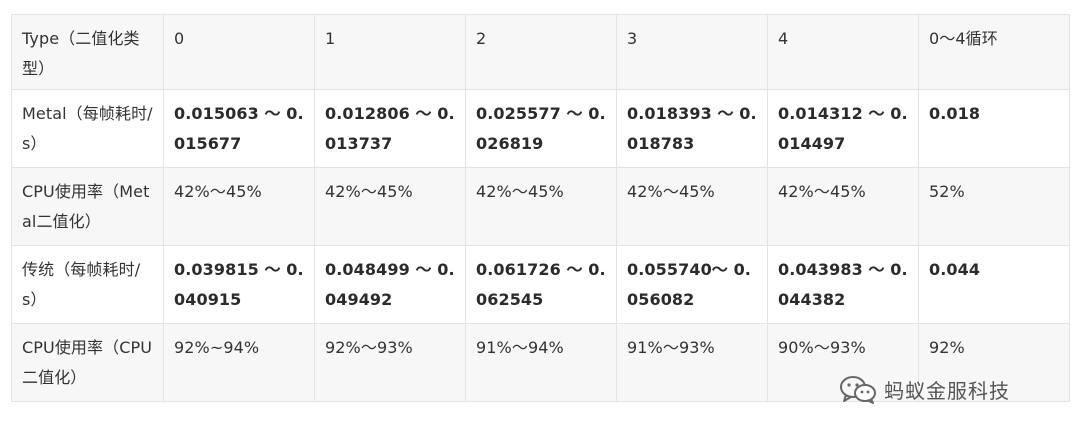 The image size is (1080, 438). What do you see at coordinates (390, 52) in the screenshot?
I see `header-cell-1: 1` at bounding box center [390, 52].